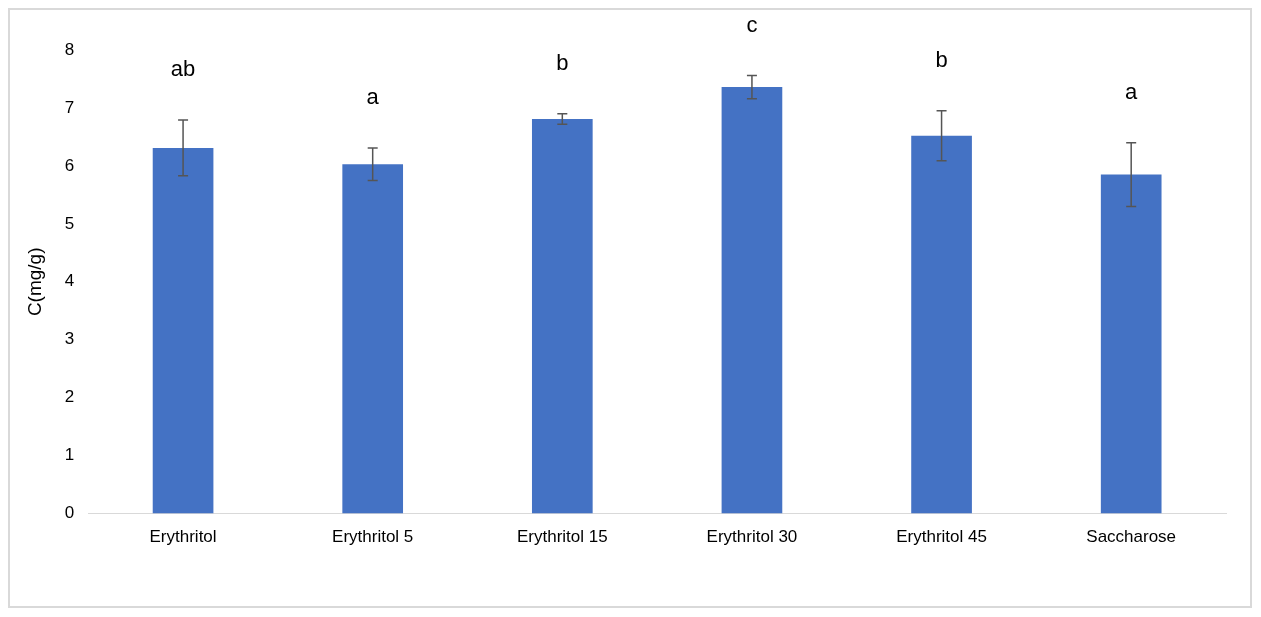  I want to click on y-axis-title: C(mg/g), so click(34, 282).